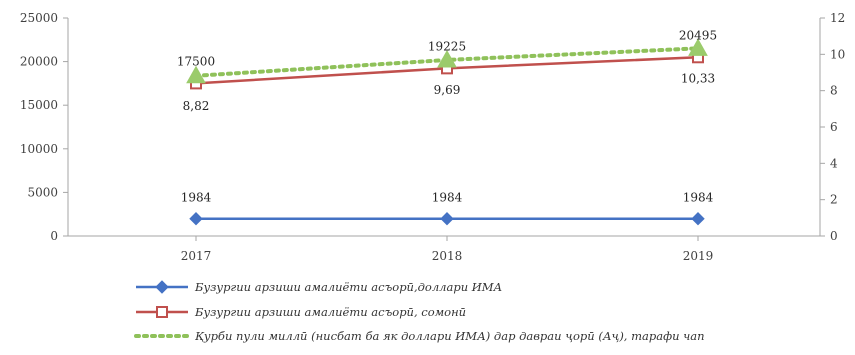  I want to click on y-left-tick-label: 25000, so click(39, 18).